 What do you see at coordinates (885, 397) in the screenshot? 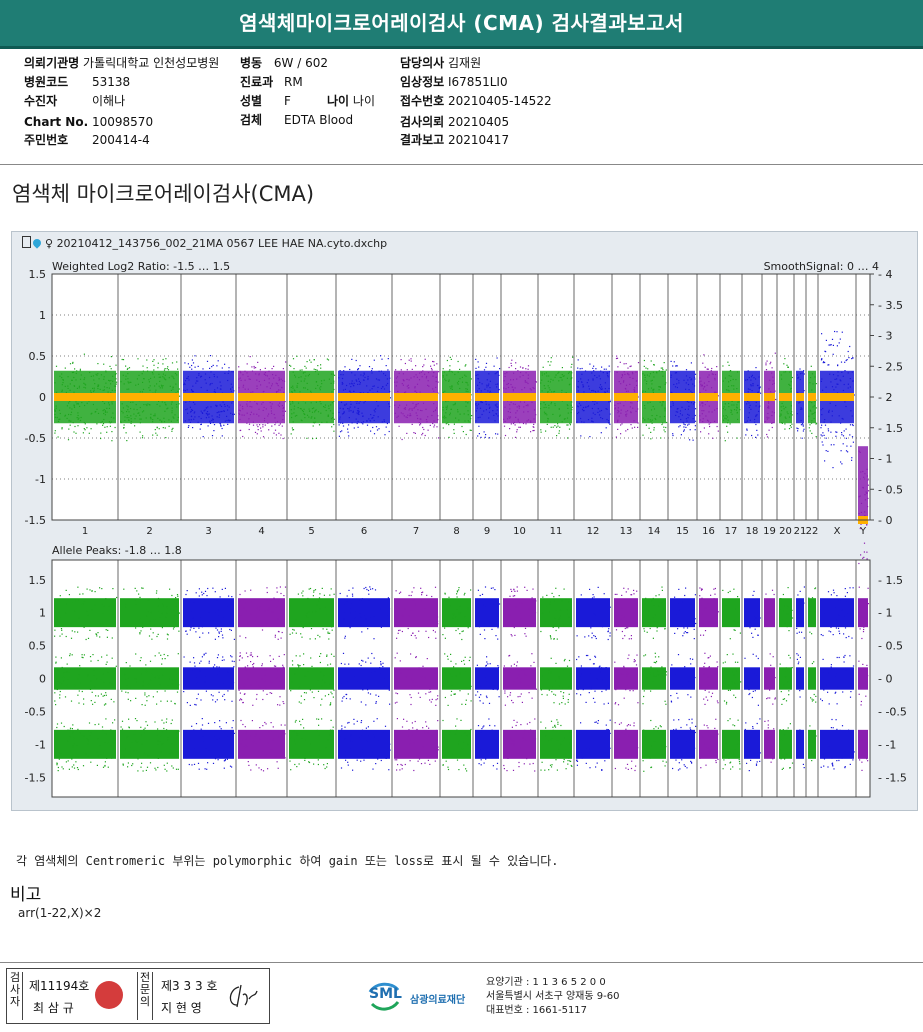
I see `top-y2tick: - 2` at bounding box center [885, 397].